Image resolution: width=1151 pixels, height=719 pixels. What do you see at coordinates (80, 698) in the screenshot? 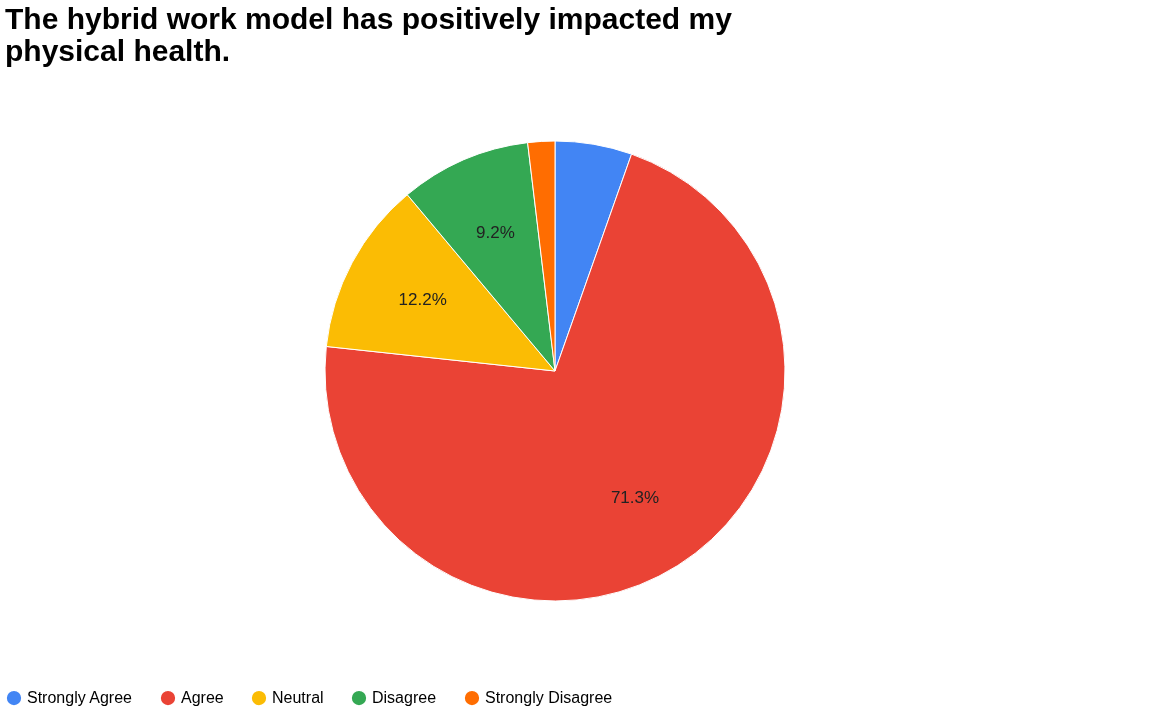
I see `legend-label: Strongly Agree` at bounding box center [80, 698].